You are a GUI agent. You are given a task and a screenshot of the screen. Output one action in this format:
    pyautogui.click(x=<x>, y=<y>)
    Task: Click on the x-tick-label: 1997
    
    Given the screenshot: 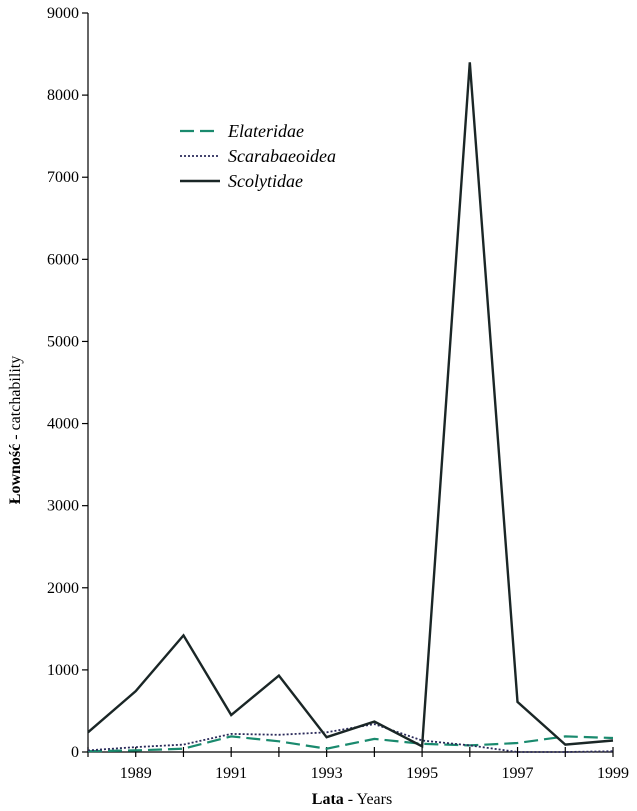 What is the action you would take?
    pyautogui.click(x=518, y=773)
    